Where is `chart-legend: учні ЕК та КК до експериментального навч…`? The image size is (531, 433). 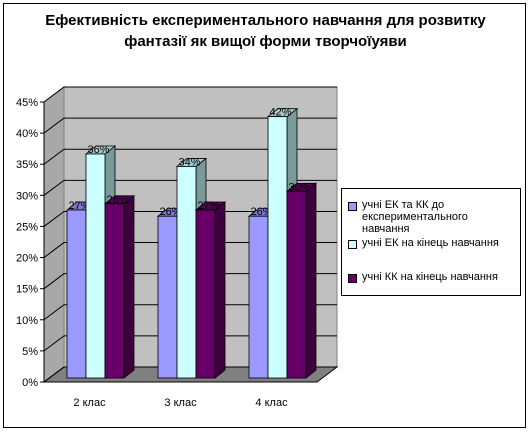
chart-legend: учні ЕК та КК до експериментального навч… is located at coordinates (431, 242).